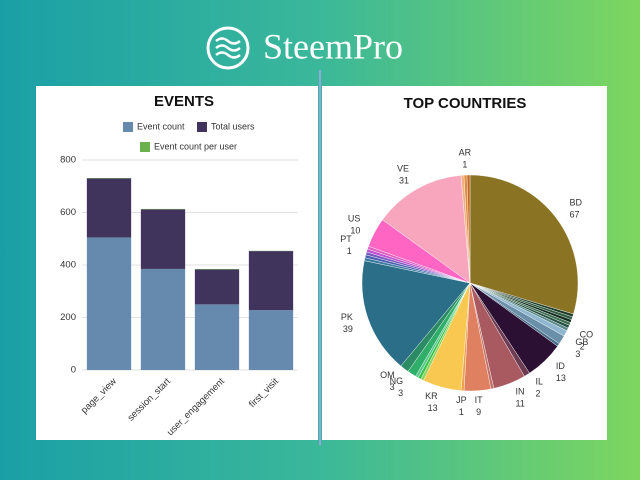 The image size is (640, 480). Describe the element at coordinates (479, 400) in the screenshot. I see `slice-label: IT` at that location.